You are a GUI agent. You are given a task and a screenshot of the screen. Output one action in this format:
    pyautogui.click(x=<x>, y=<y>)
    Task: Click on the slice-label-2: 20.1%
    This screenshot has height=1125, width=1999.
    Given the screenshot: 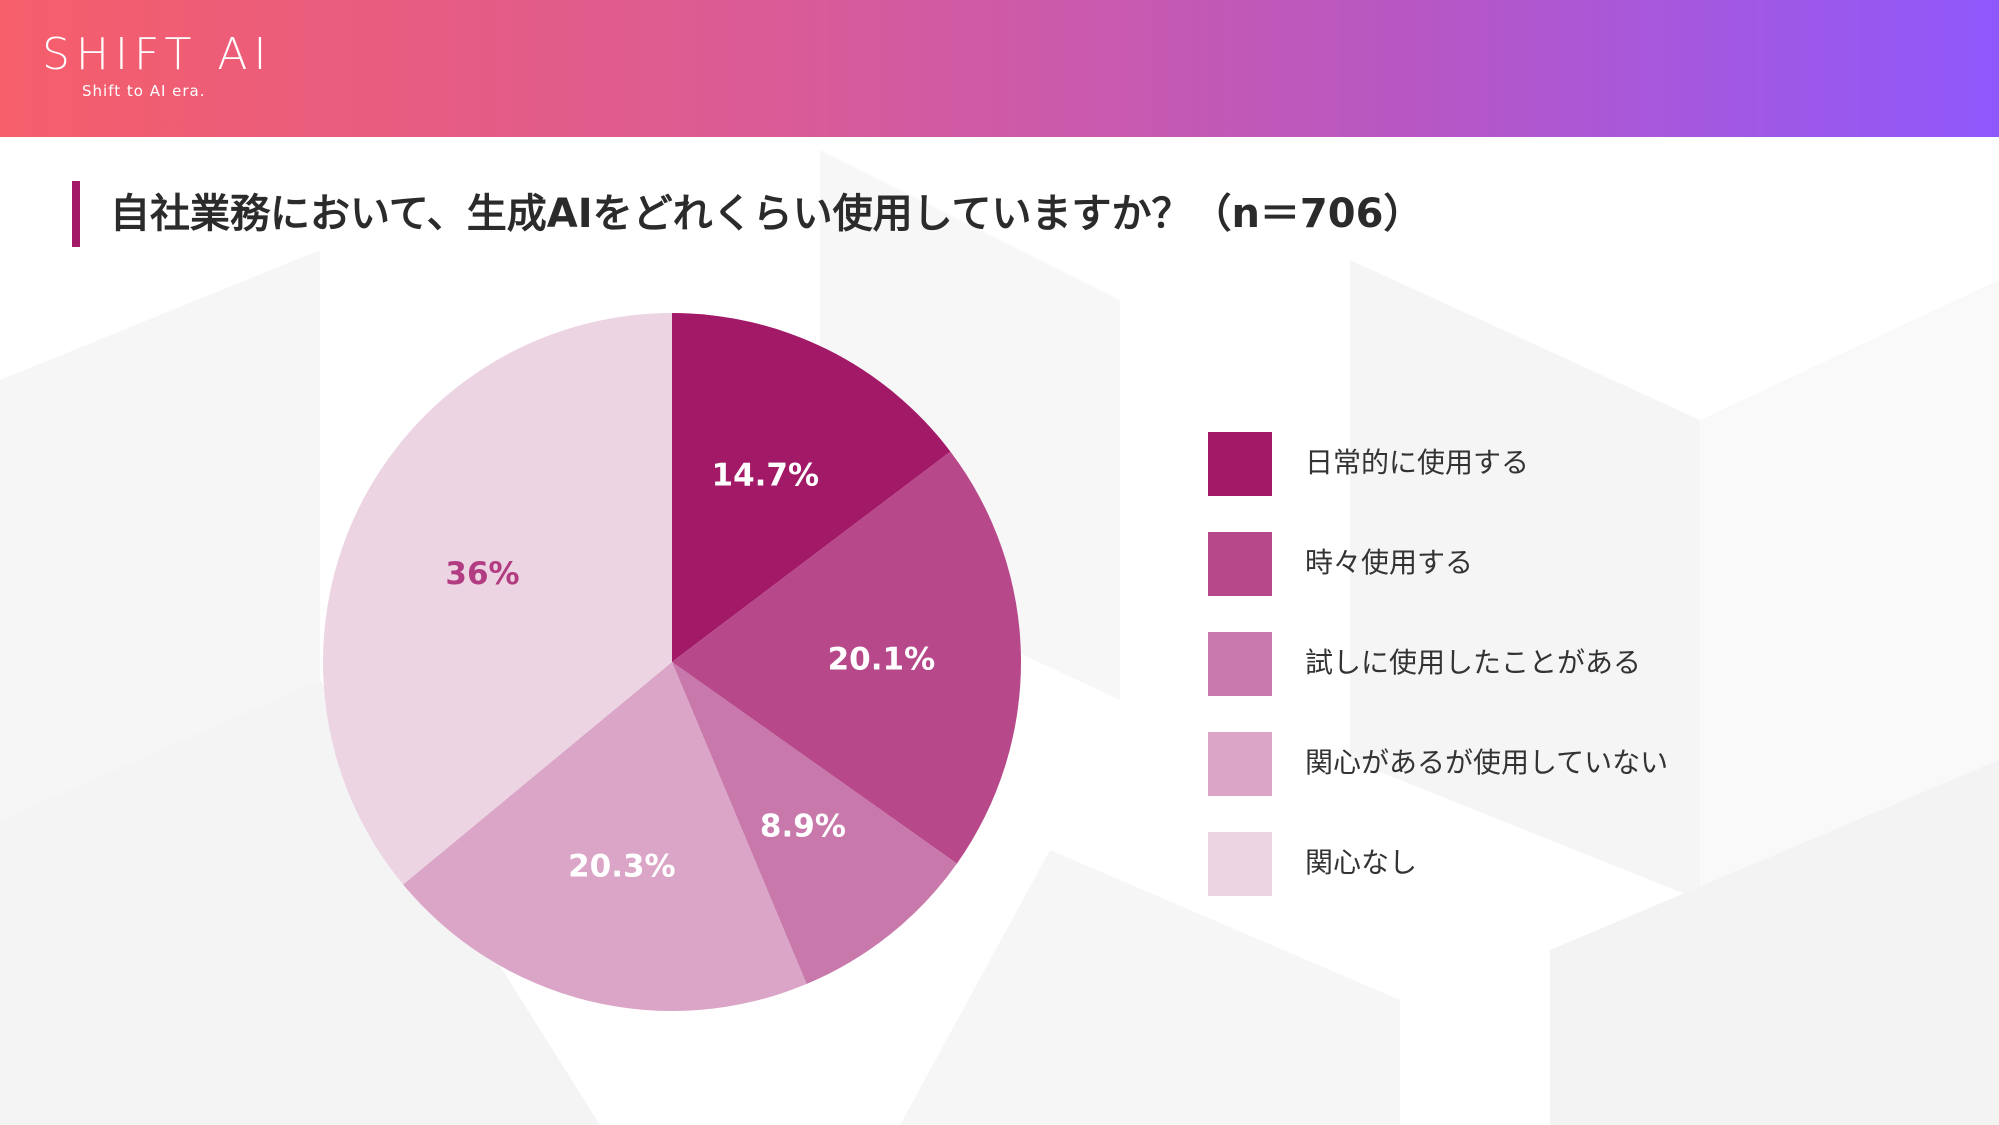 What is the action you would take?
    pyautogui.click(x=882, y=660)
    